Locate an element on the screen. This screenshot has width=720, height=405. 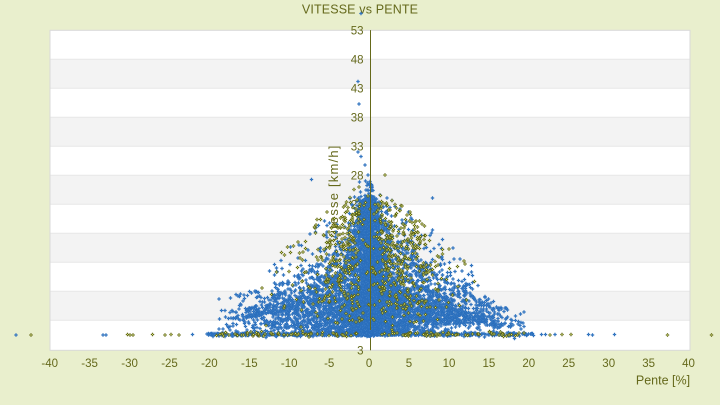
svg-text: -15 is located at coordinates (249, 364).